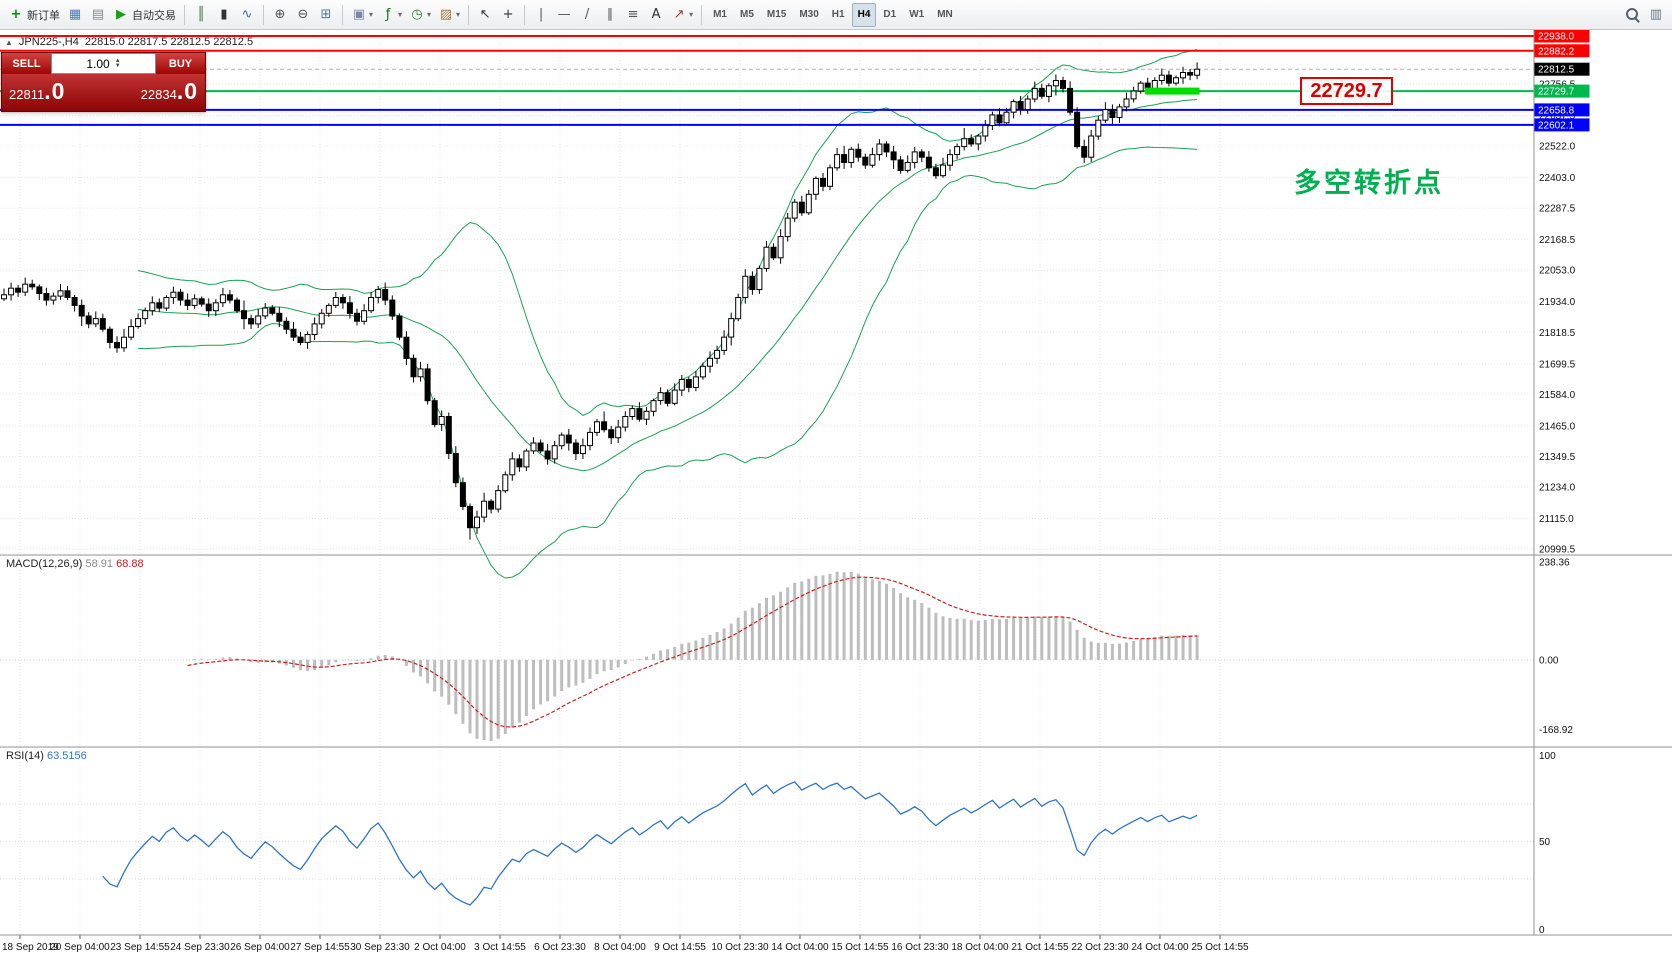 The width and height of the screenshot is (1672, 955). I want to click on tile-windows-button: ⊞, so click(326, 15).